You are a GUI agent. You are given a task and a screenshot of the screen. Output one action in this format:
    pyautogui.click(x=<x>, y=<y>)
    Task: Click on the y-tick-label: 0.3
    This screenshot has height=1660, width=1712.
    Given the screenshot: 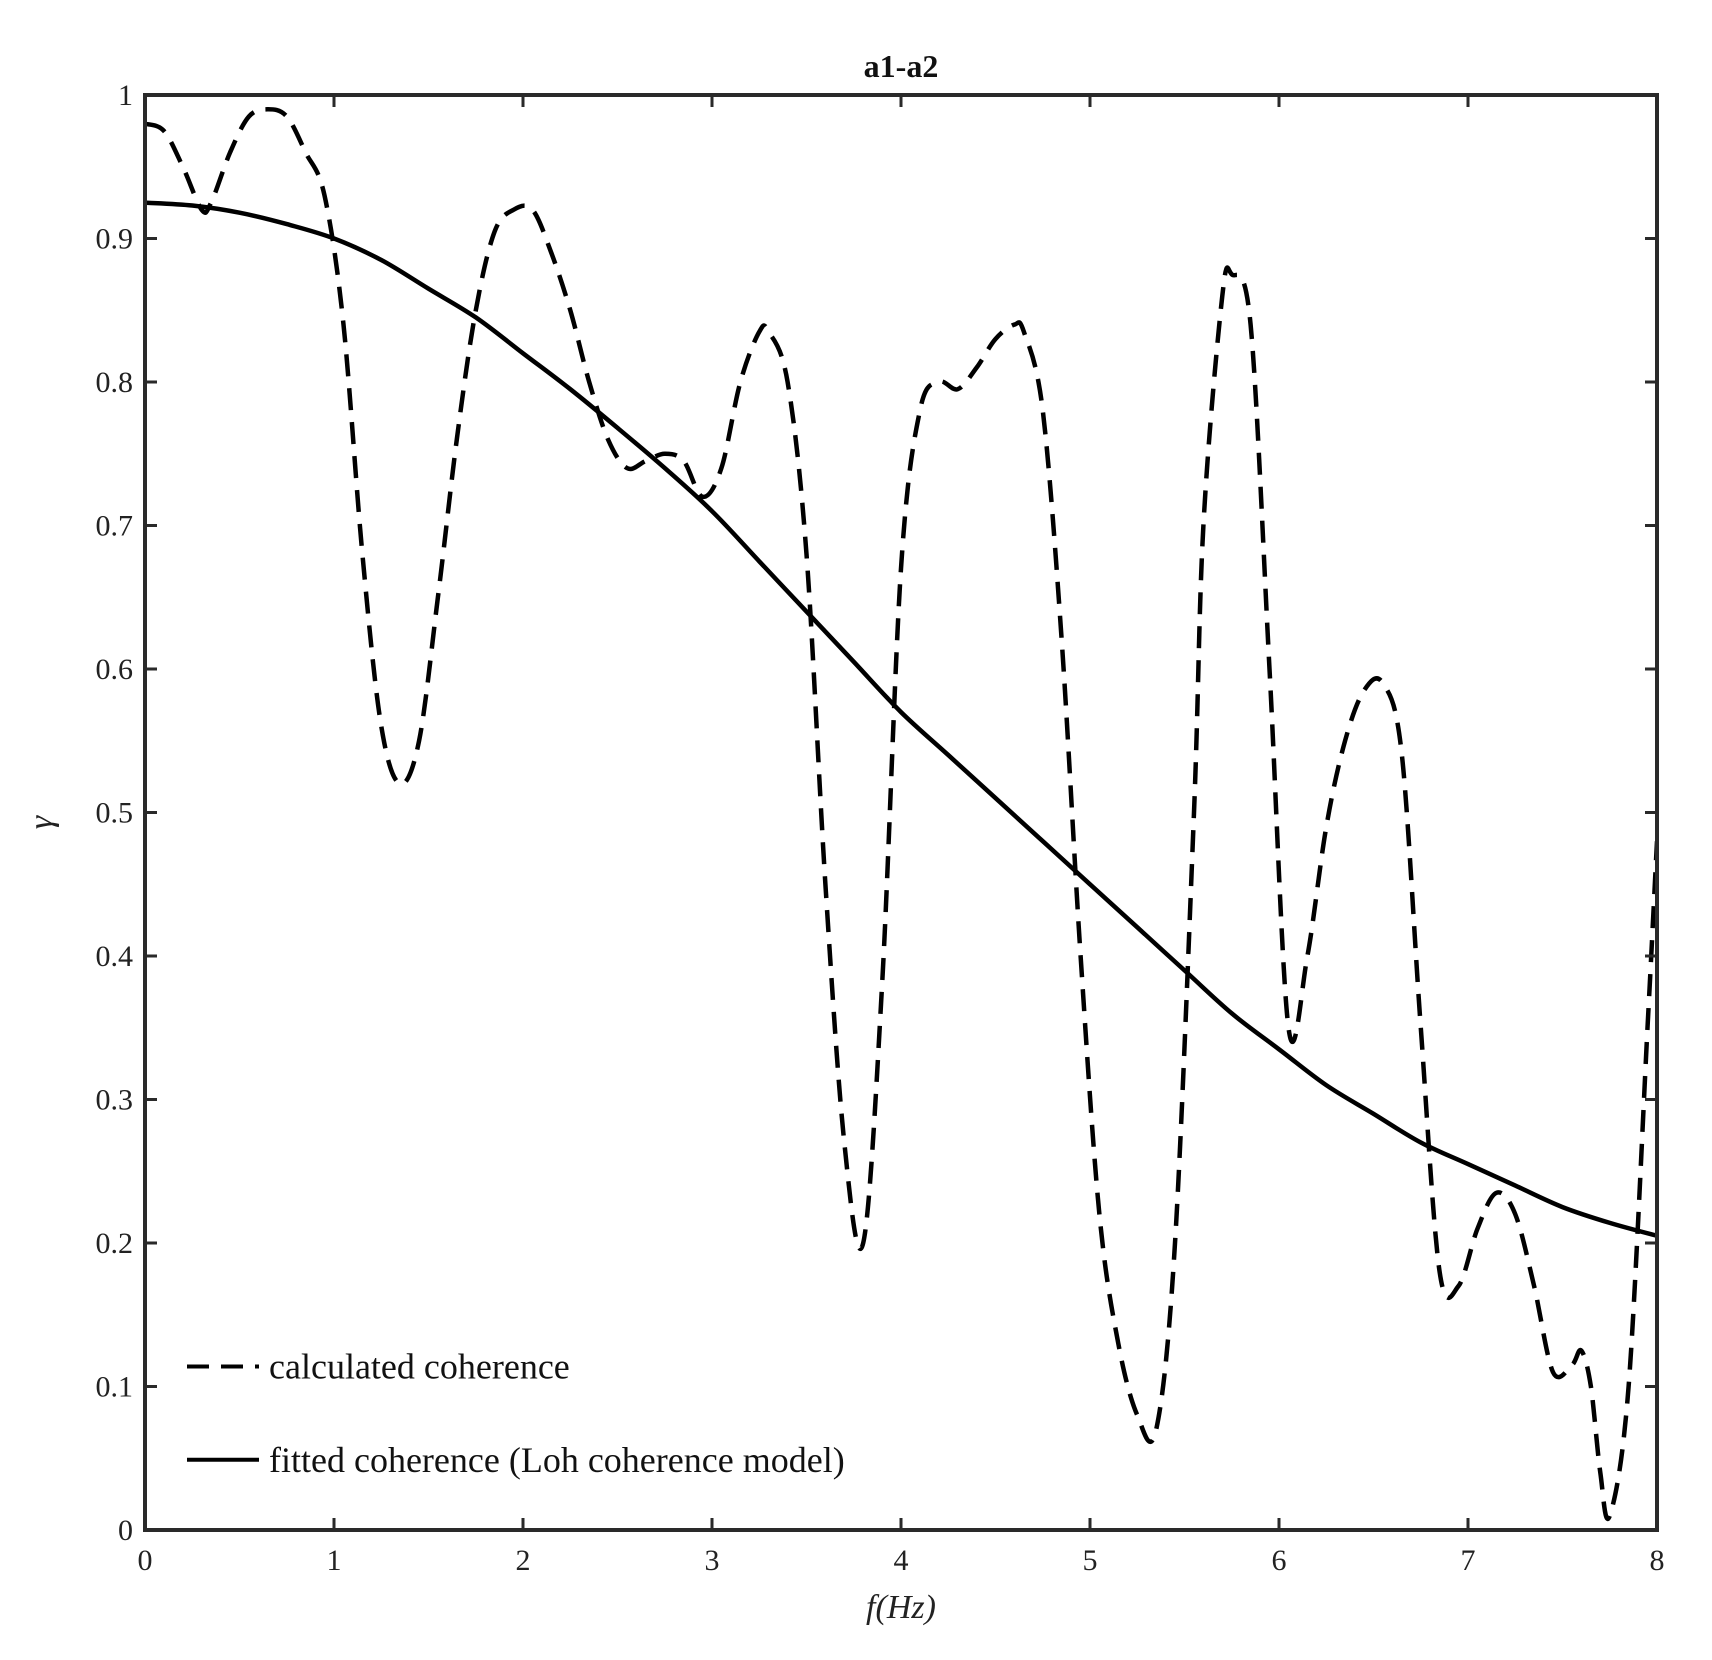 What is the action you would take?
    pyautogui.click(x=115, y=1100)
    